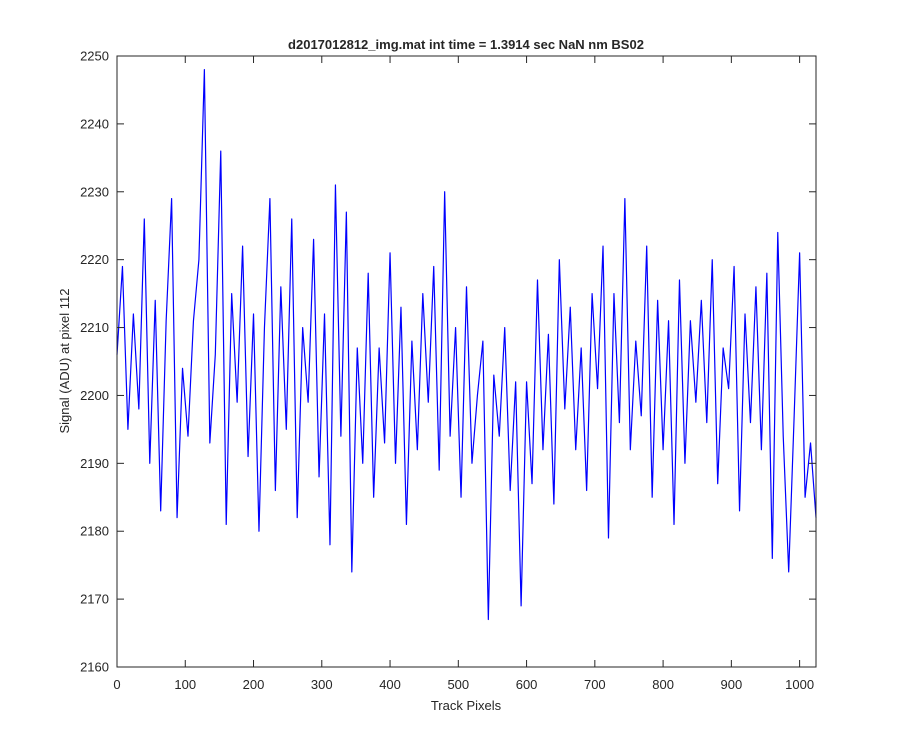  Describe the element at coordinates (322, 684) in the screenshot. I see `x-tick-label: 300` at that location.